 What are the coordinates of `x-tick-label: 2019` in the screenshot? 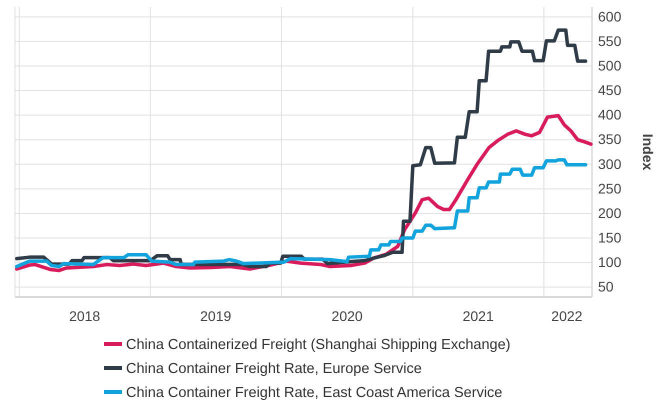 It's located at (216, 316).